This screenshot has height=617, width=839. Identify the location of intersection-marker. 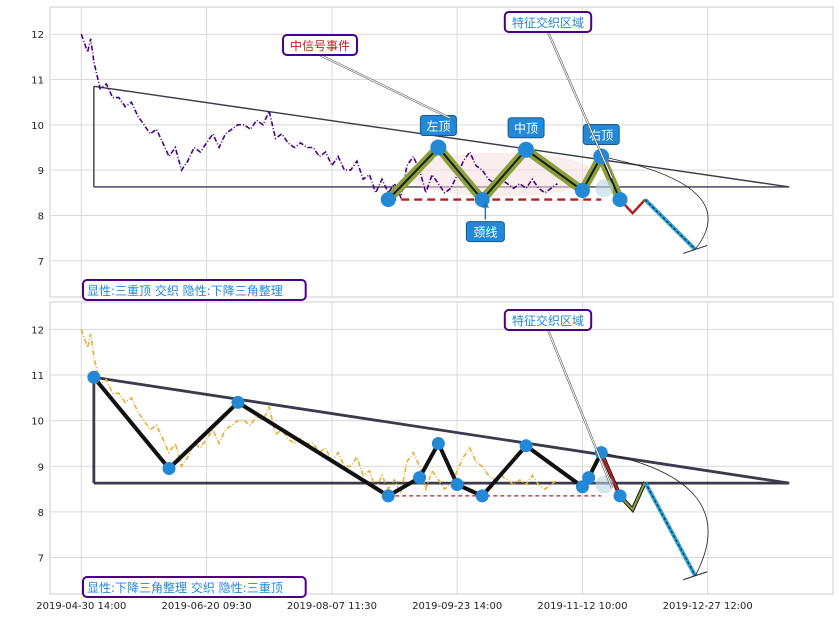
(604, 188).